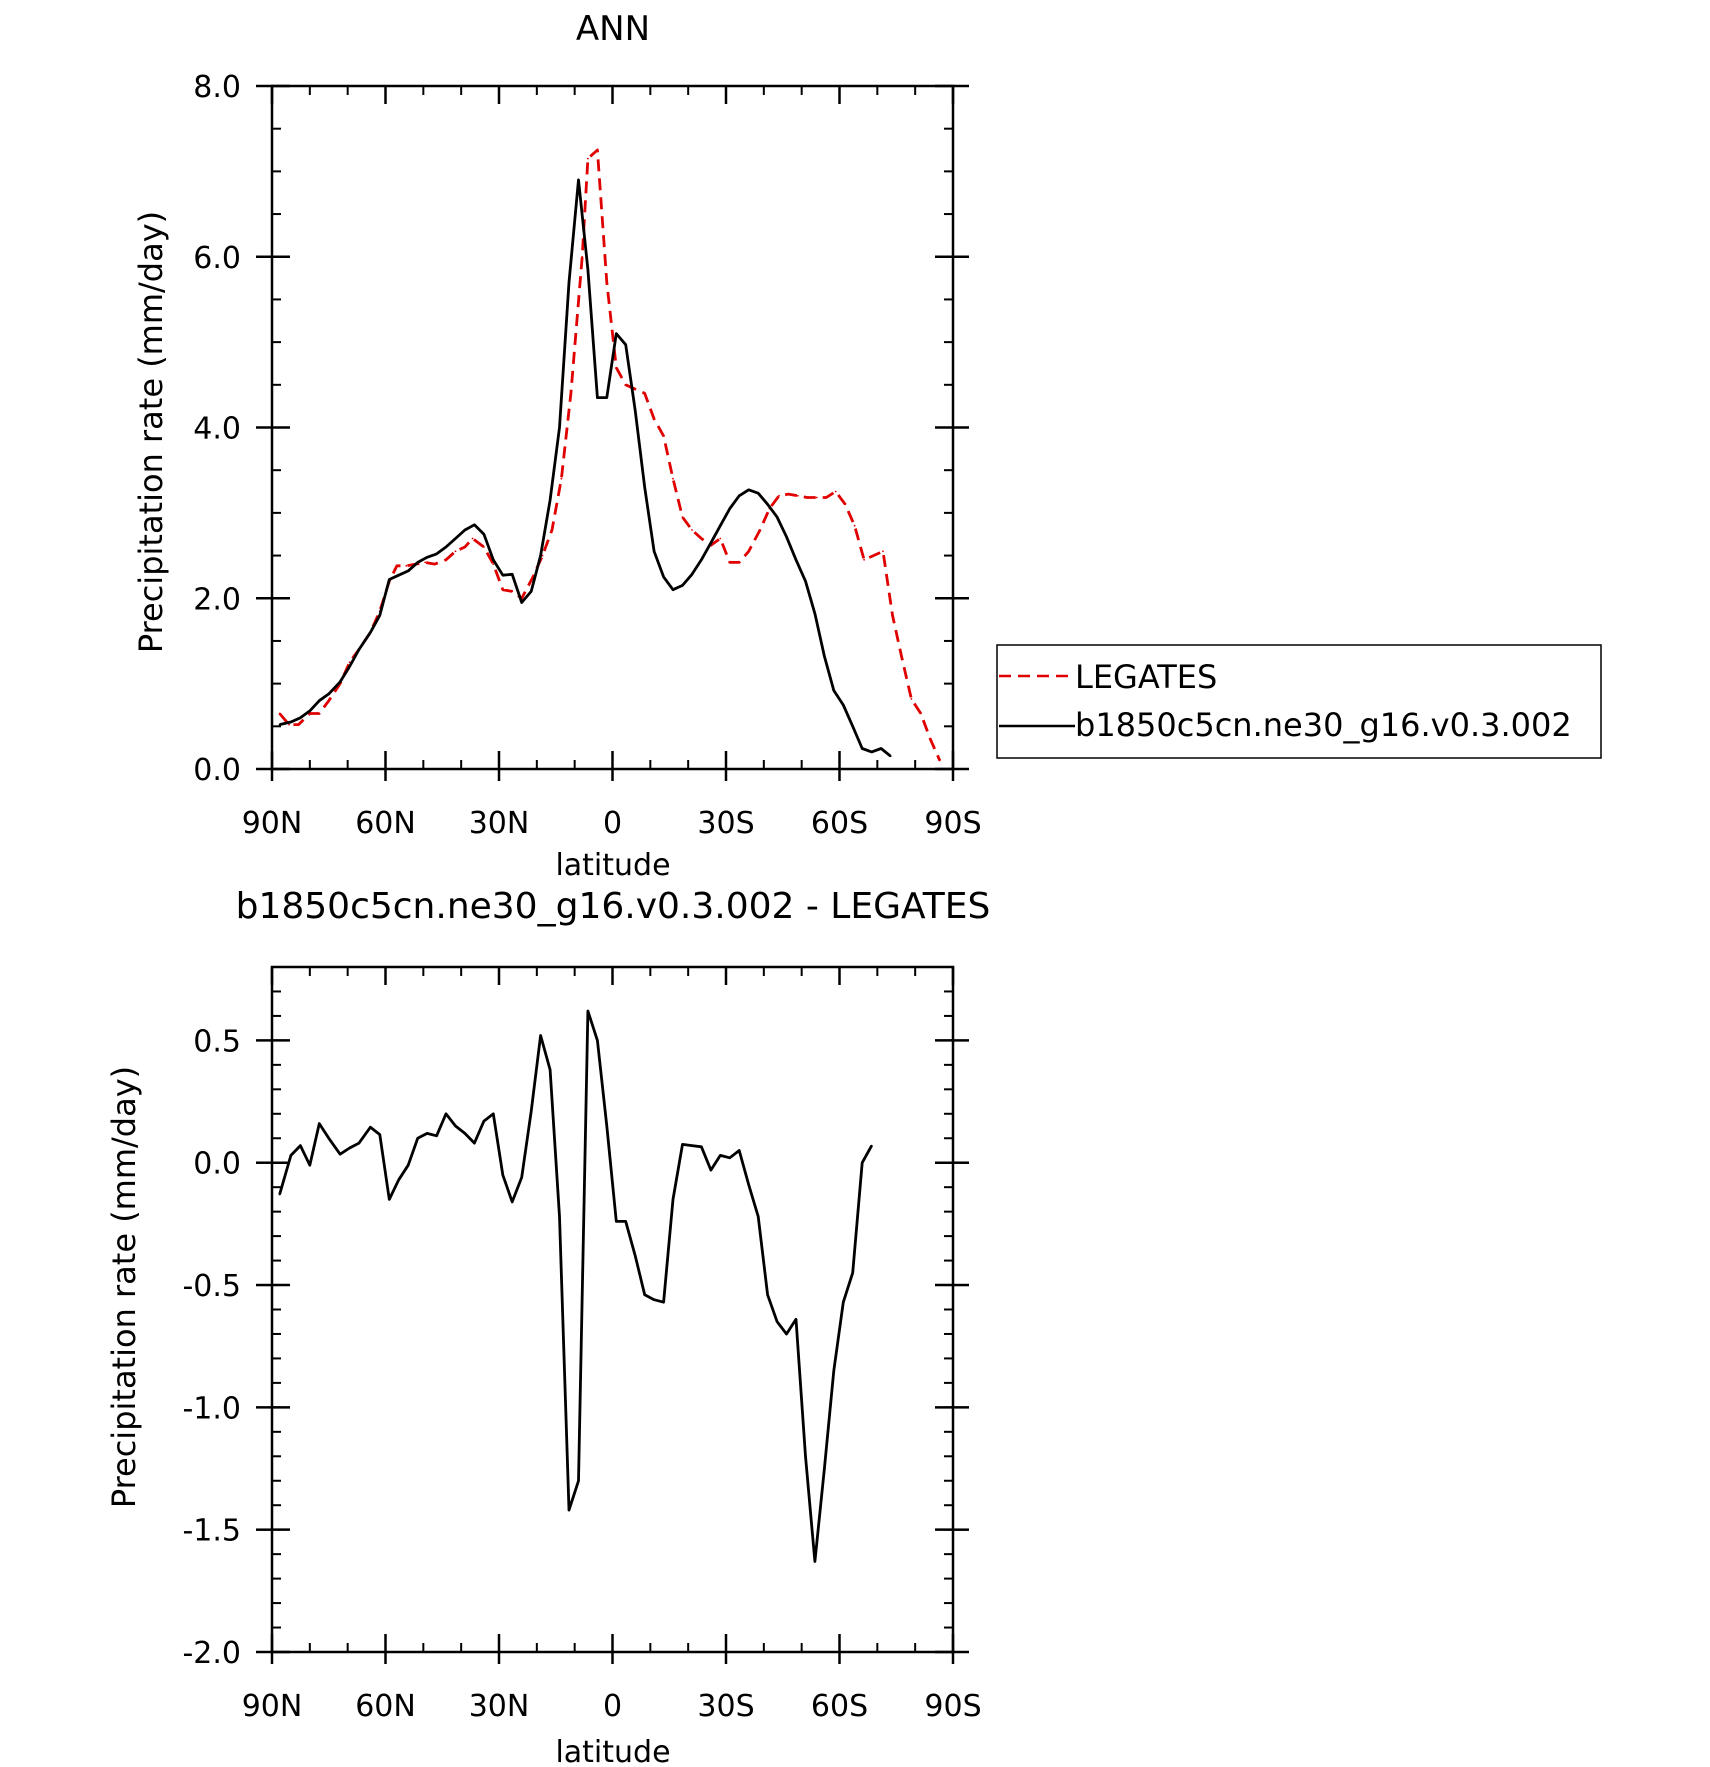 Image resolution: width=1710 pixels, height=1767 pixels. I want to click on plot-lines, so click(575, 1286).